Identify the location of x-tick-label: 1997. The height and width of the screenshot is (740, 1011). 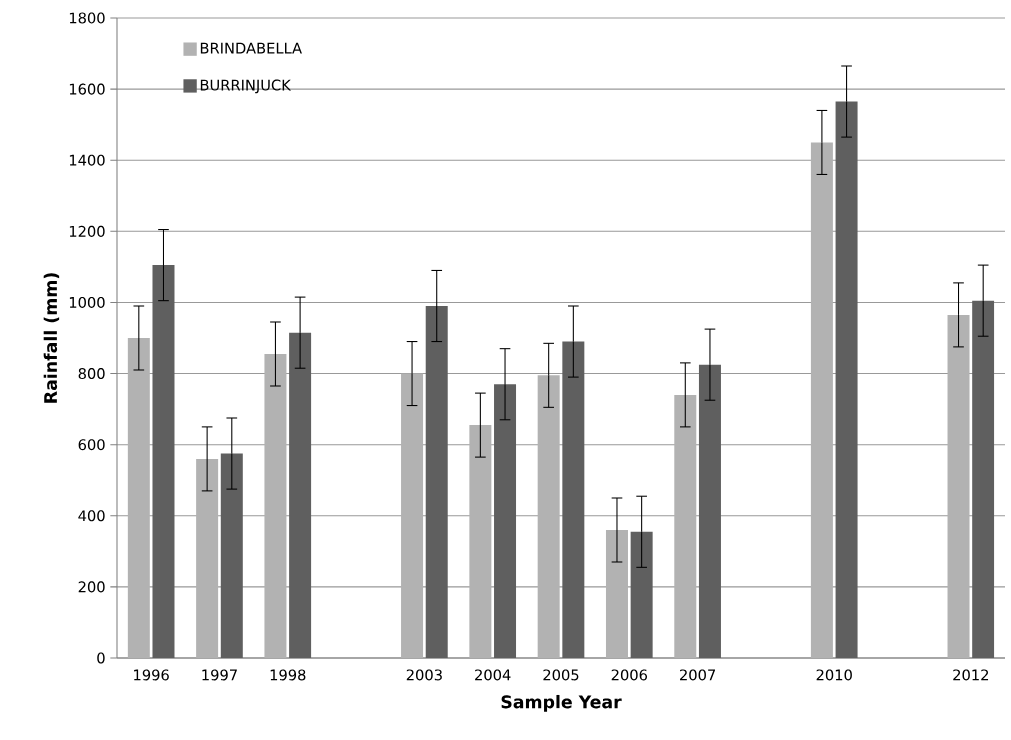
(219, 675).